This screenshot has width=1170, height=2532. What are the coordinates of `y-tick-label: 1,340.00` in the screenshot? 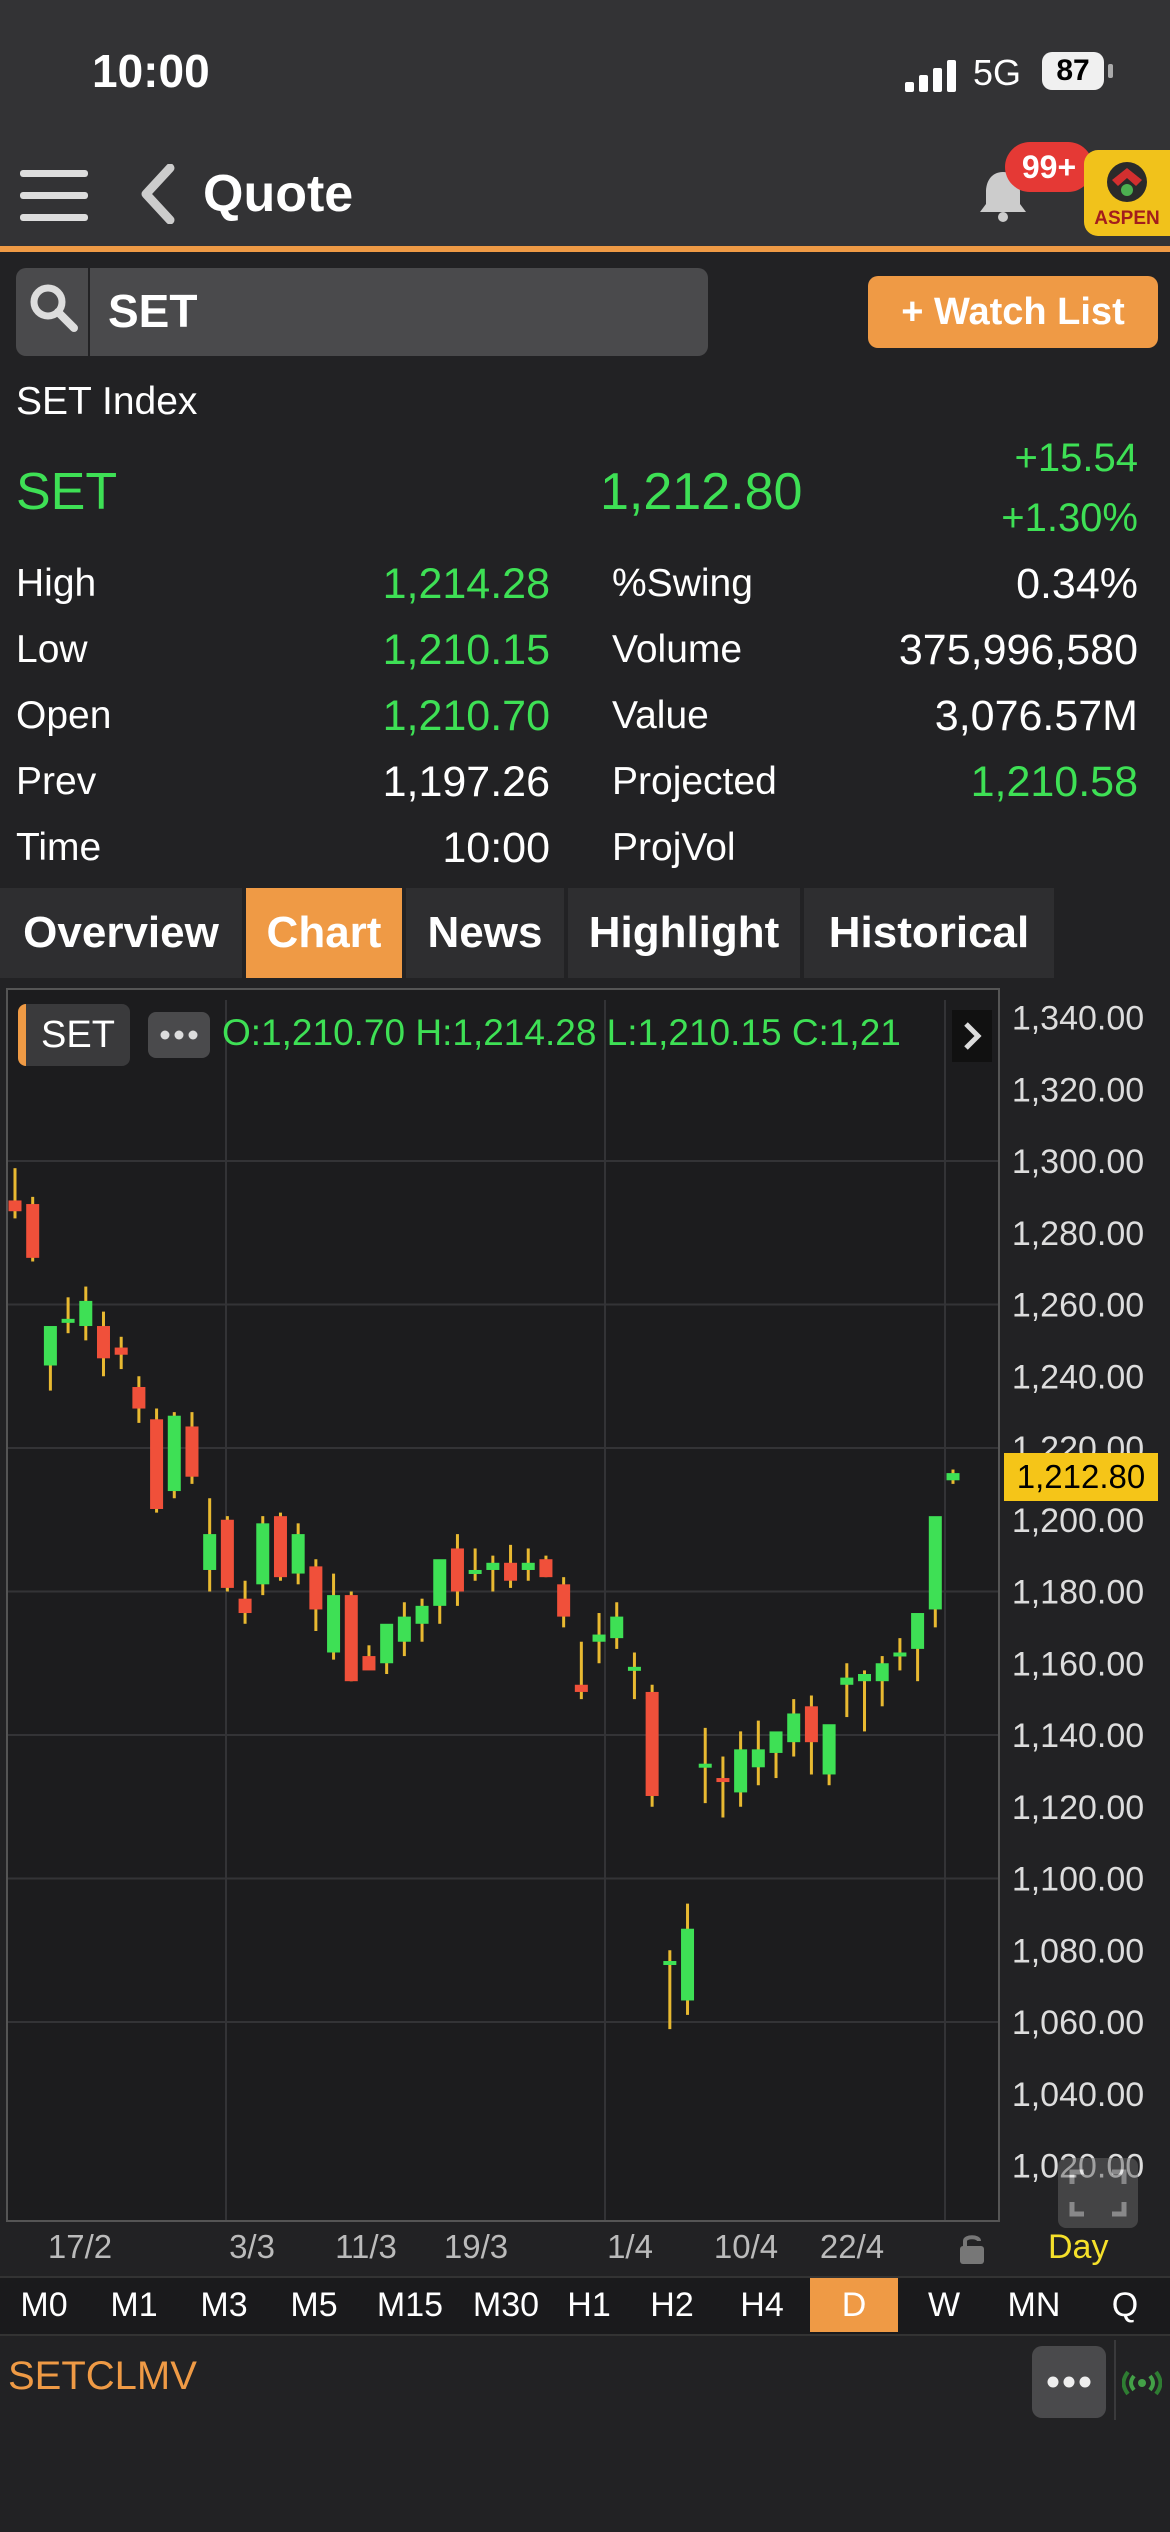 It's located at (1078, 1019).